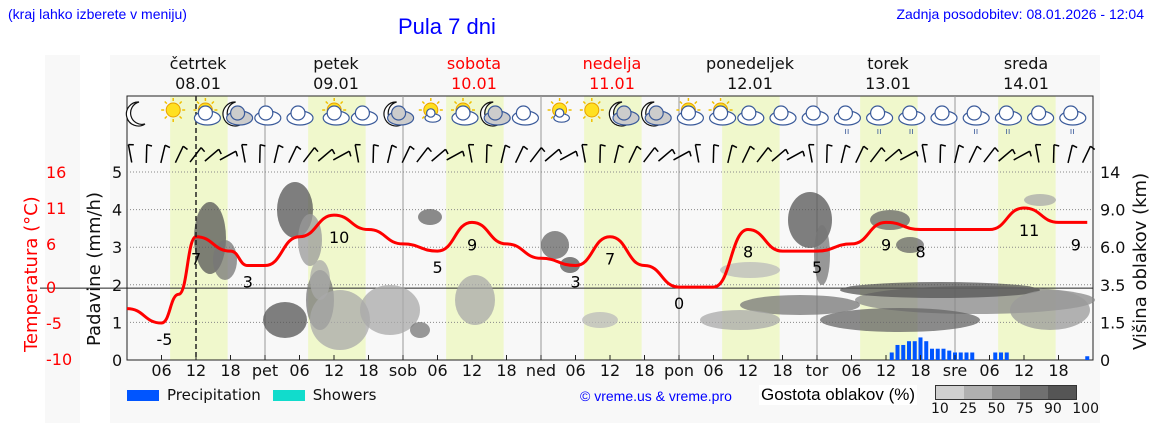 This screenshot has height=443, width=1152. What do you see at coordinates (198, 83) in the screenshot?
I see `svg-text: 08.01` at bounding box center [198, 83].